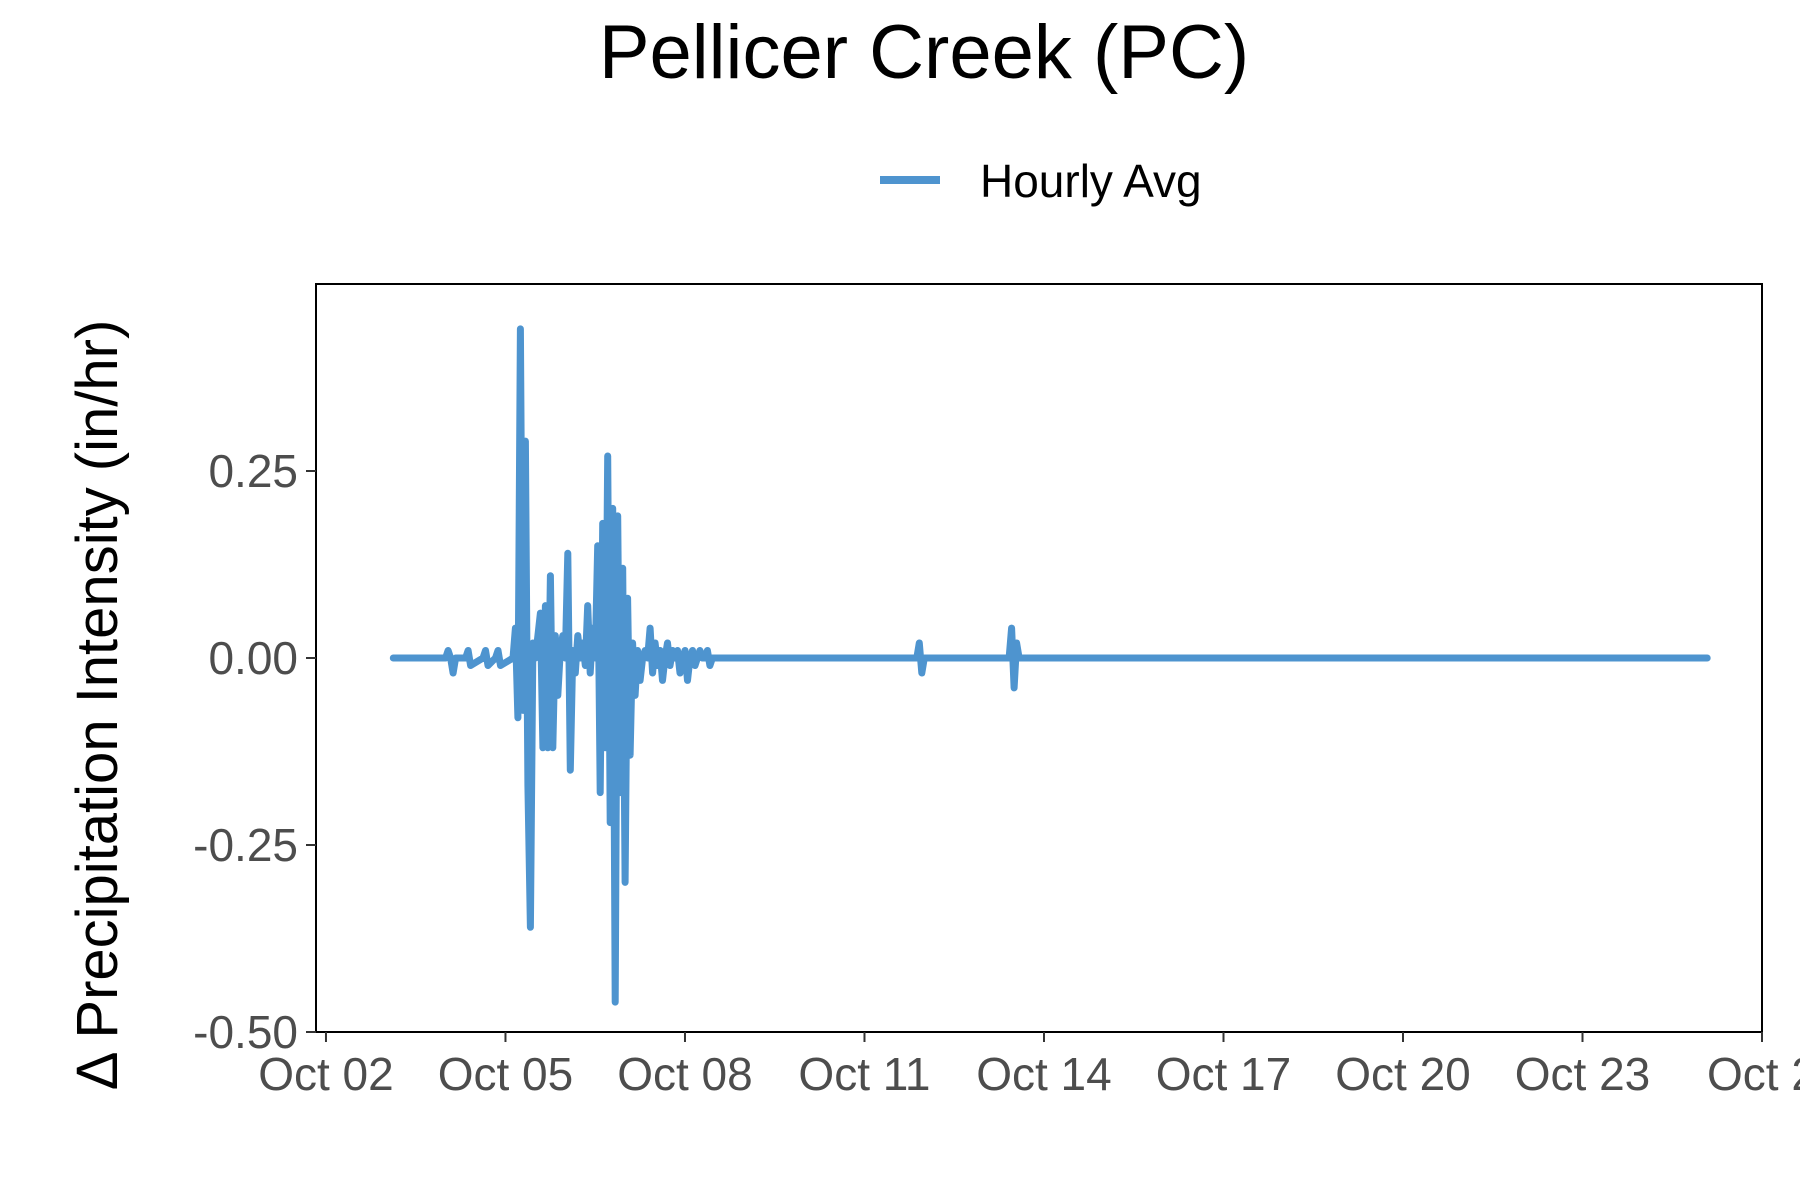  Describe the element at coordinates (1753, 1074) in the screenshot. I see `x-tick-label: Oct 2` at that location.